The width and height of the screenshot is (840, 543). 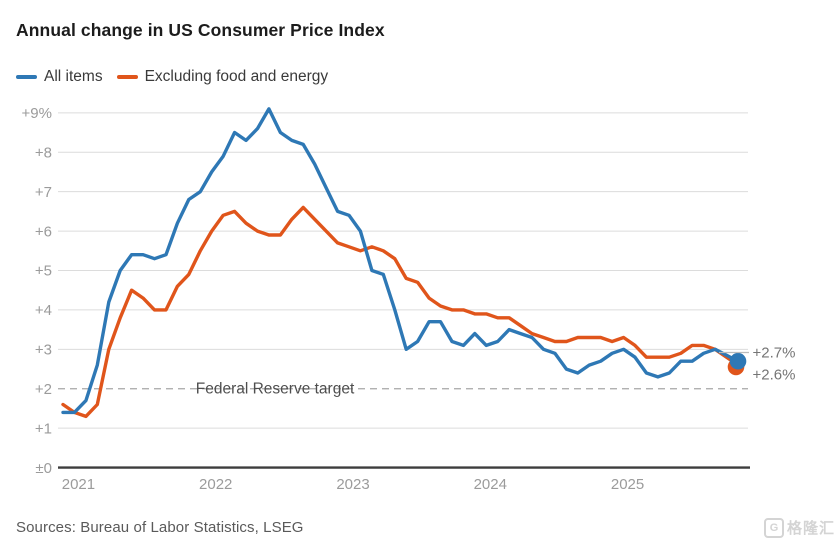 I want to click on y-tick-label: +5, so click(x=43, y=271).